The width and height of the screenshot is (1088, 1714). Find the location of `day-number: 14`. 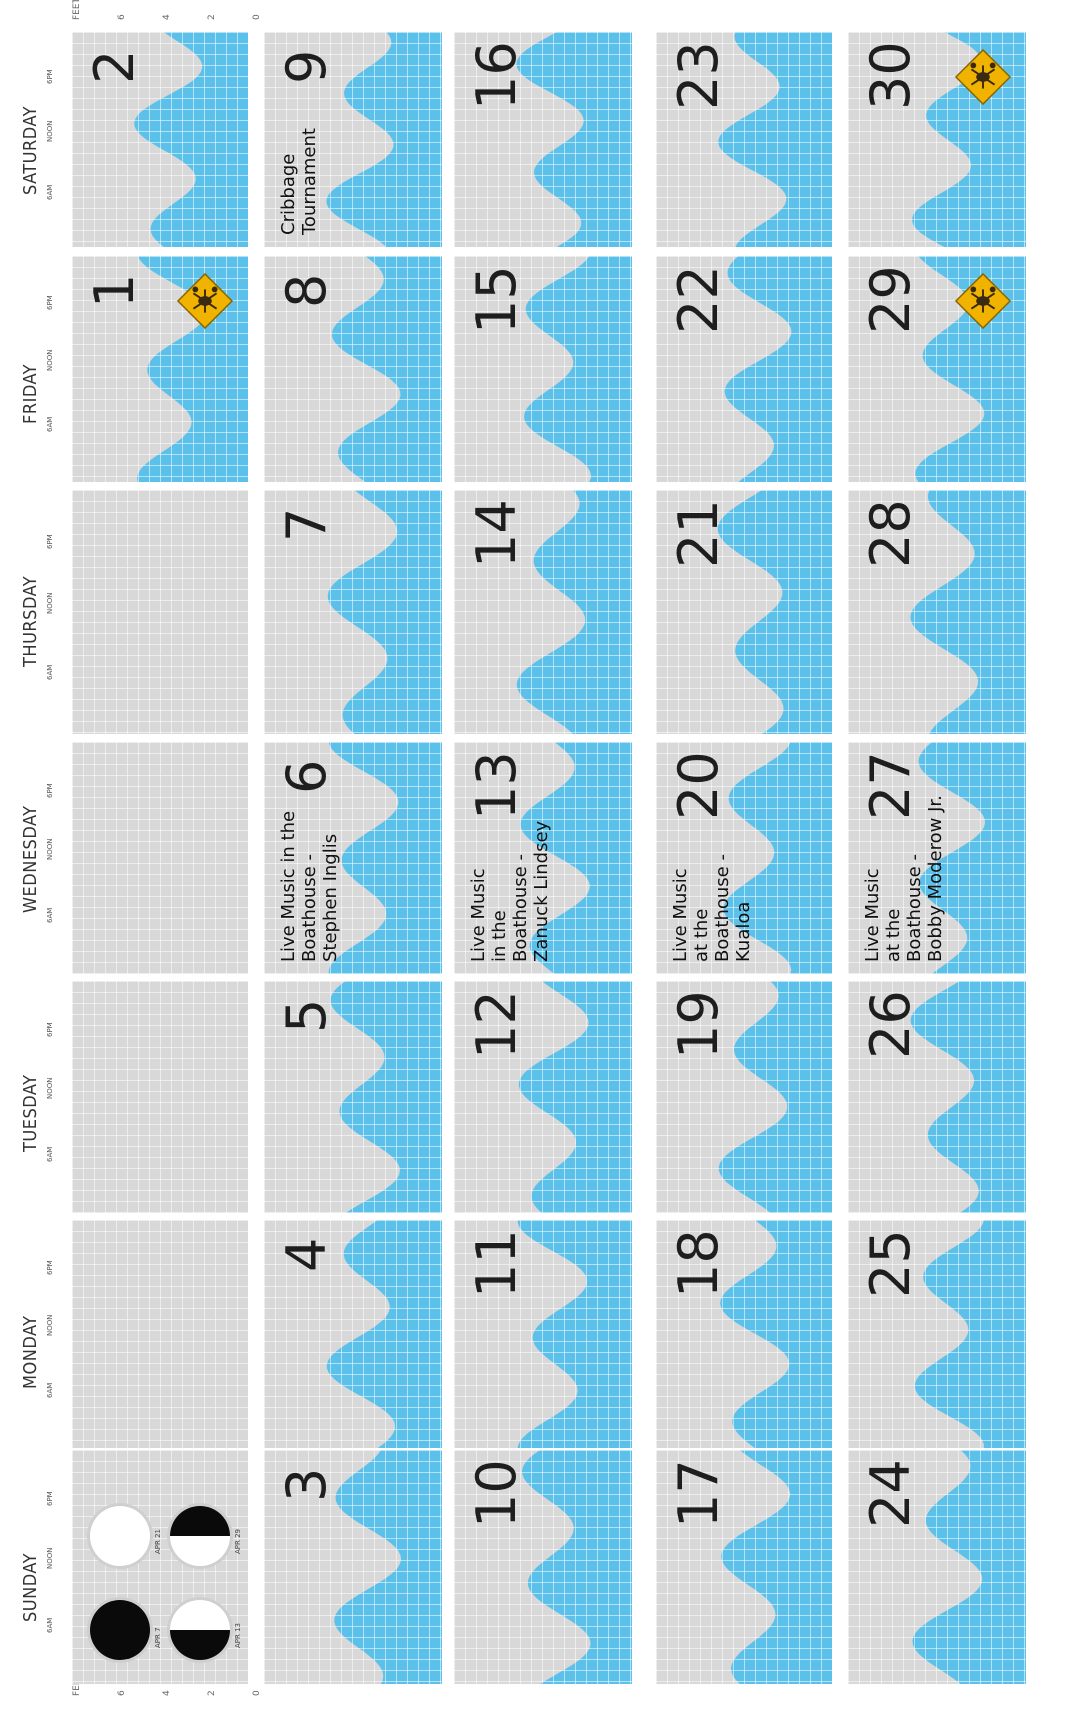

day-number: 14 is located at coordinates (496, 533).